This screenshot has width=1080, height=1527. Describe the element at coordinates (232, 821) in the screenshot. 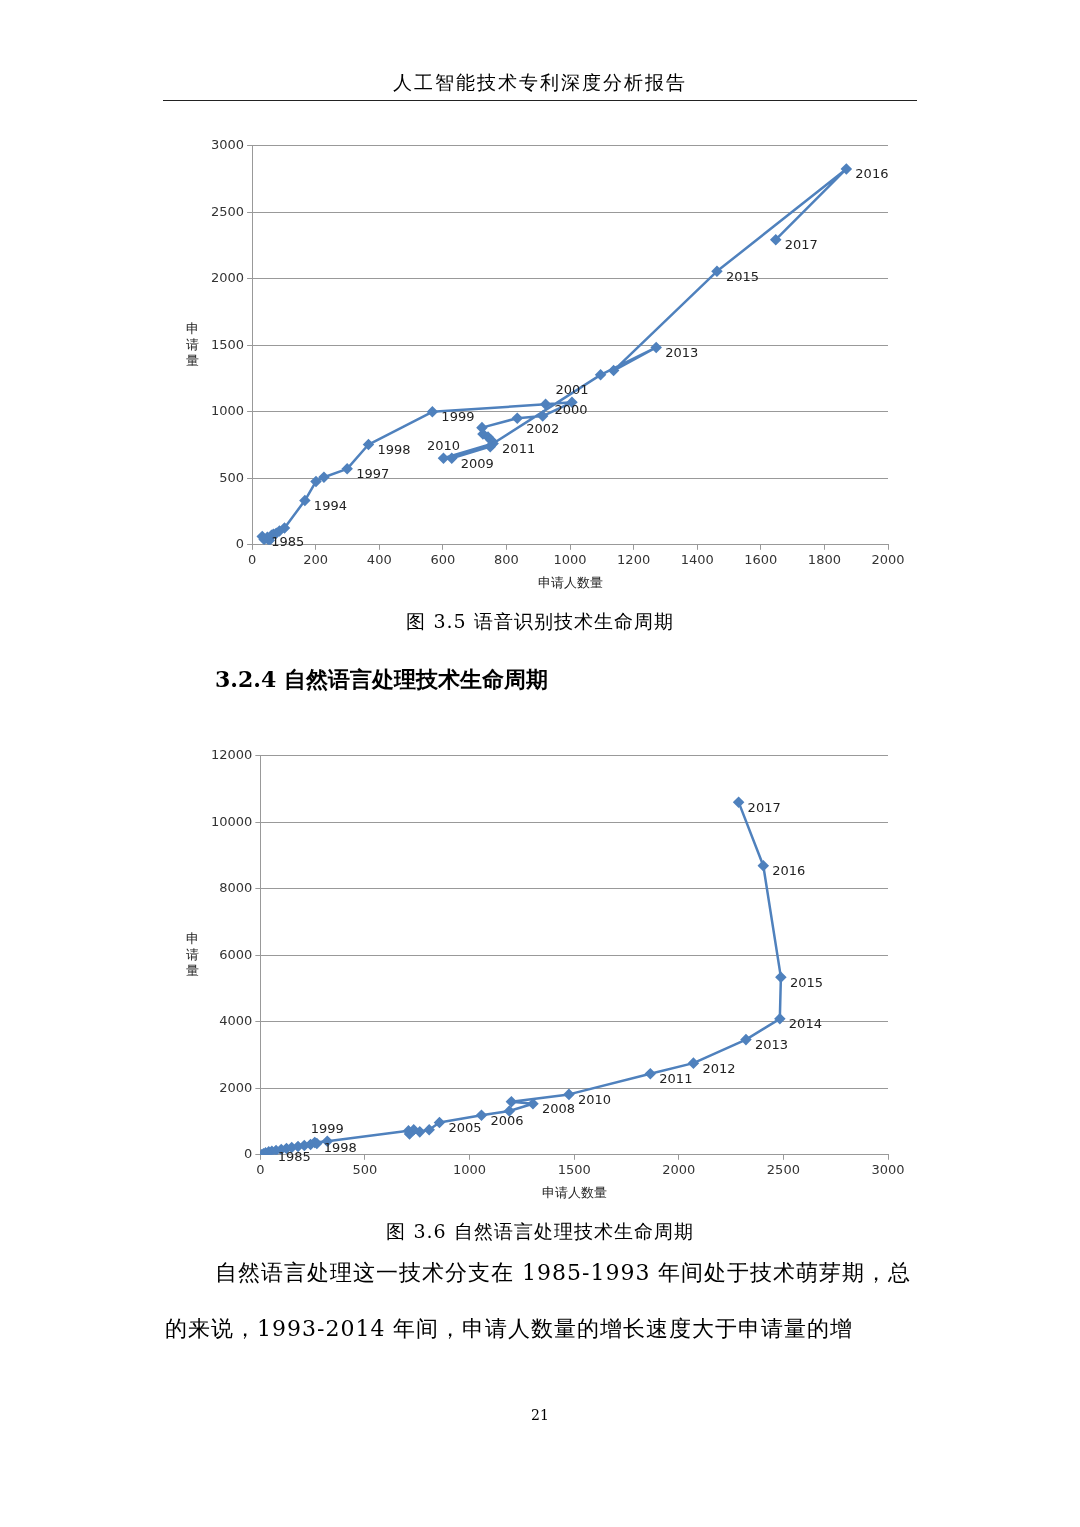

I see `y-tick-label: 10000` at that location.